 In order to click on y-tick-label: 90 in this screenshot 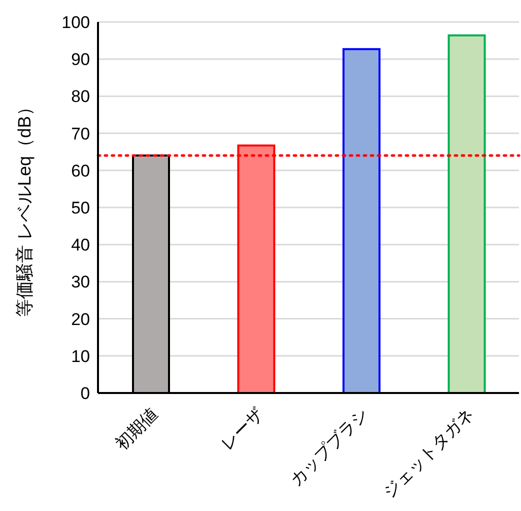, I will do `click(80, 60)`.